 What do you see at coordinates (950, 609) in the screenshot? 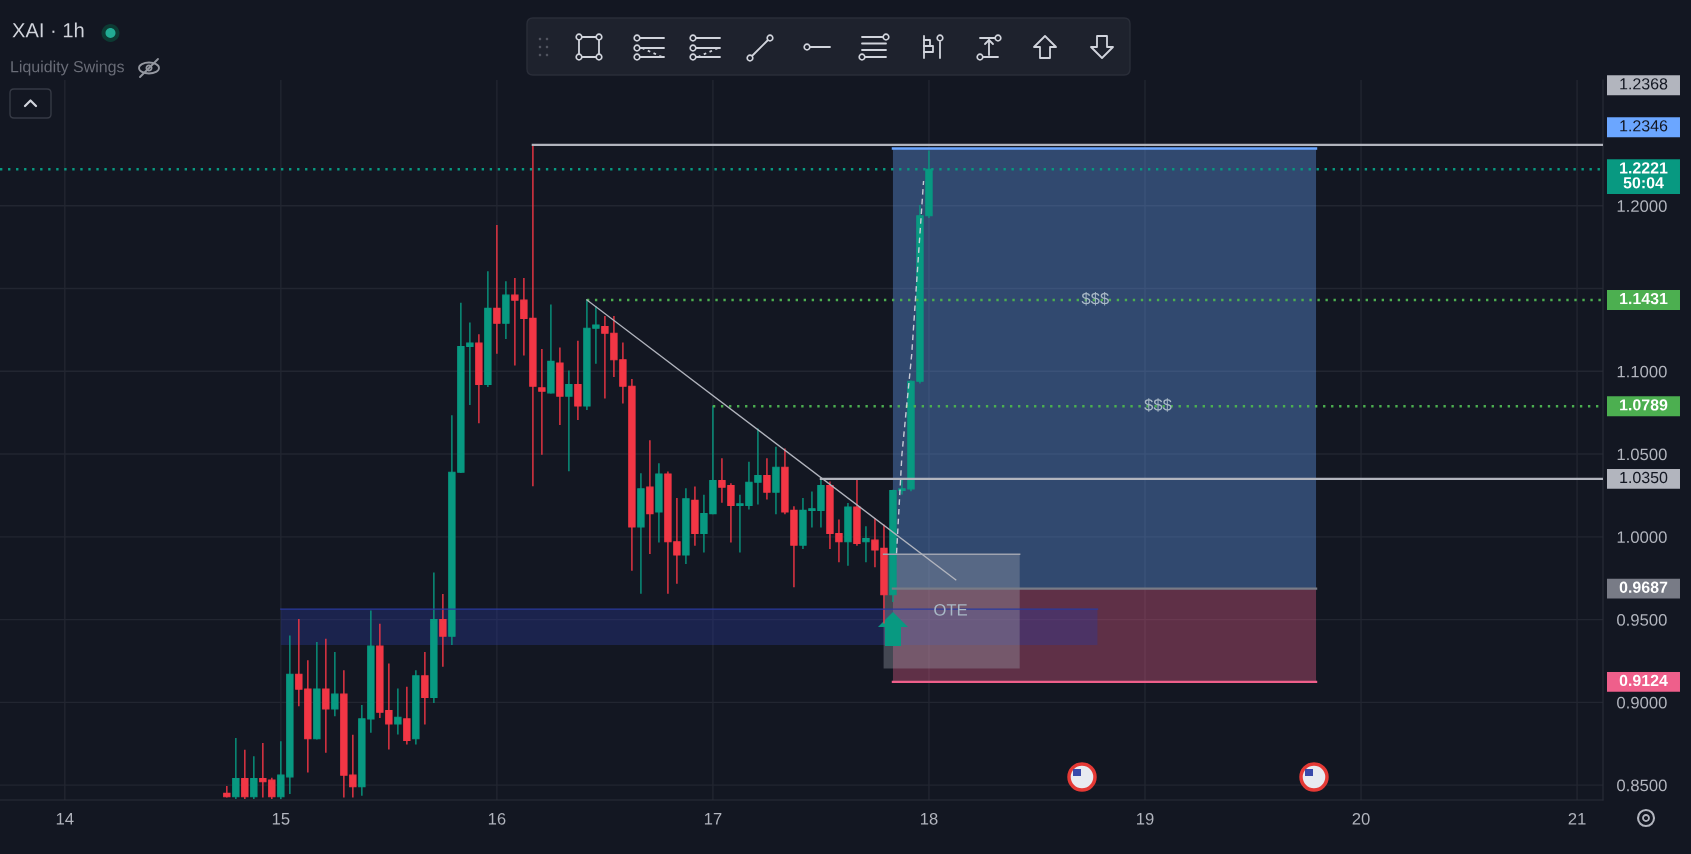
I see `annotation: OTE` at bounding box center [950, 609].